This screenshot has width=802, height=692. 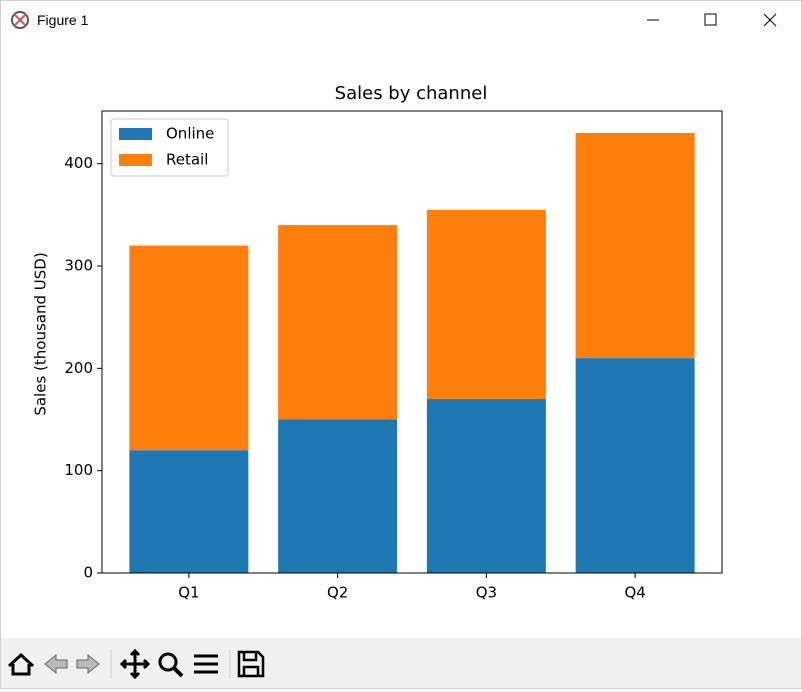 I want to click on zoom-button, so click(x=171, y=665).